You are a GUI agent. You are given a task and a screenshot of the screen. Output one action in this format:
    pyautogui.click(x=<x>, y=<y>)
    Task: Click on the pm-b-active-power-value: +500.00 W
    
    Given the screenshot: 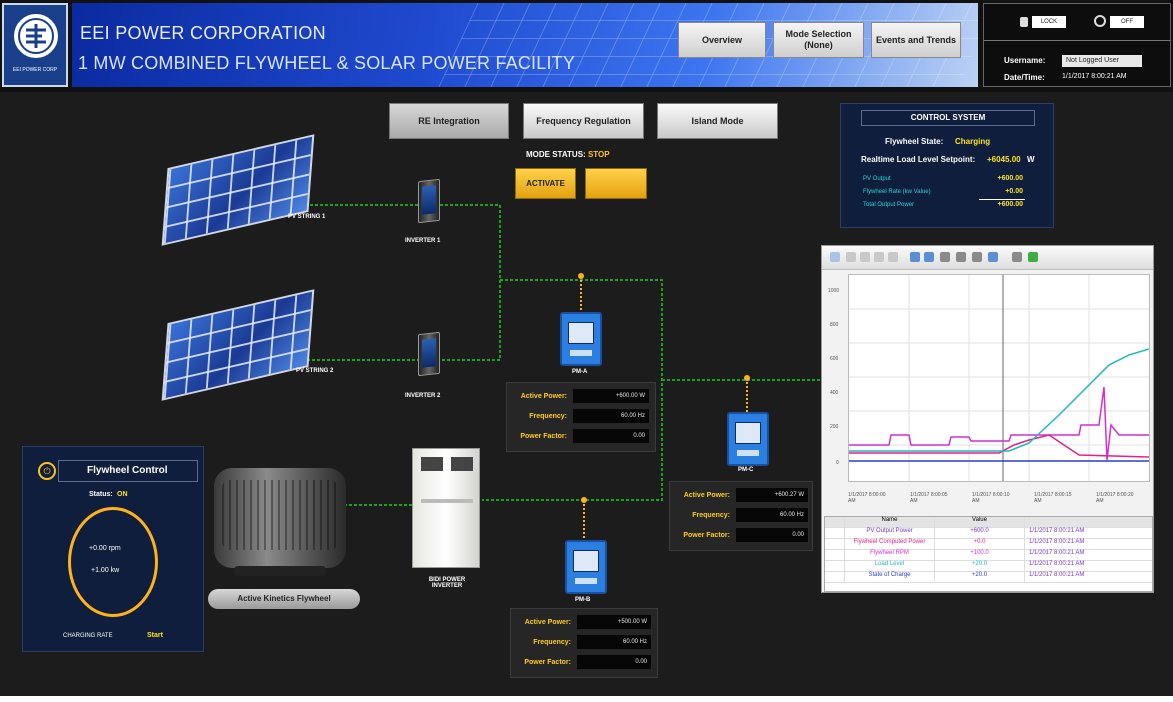 What is the action you would take?
    pyautogui.click(x=614, y=622)
    